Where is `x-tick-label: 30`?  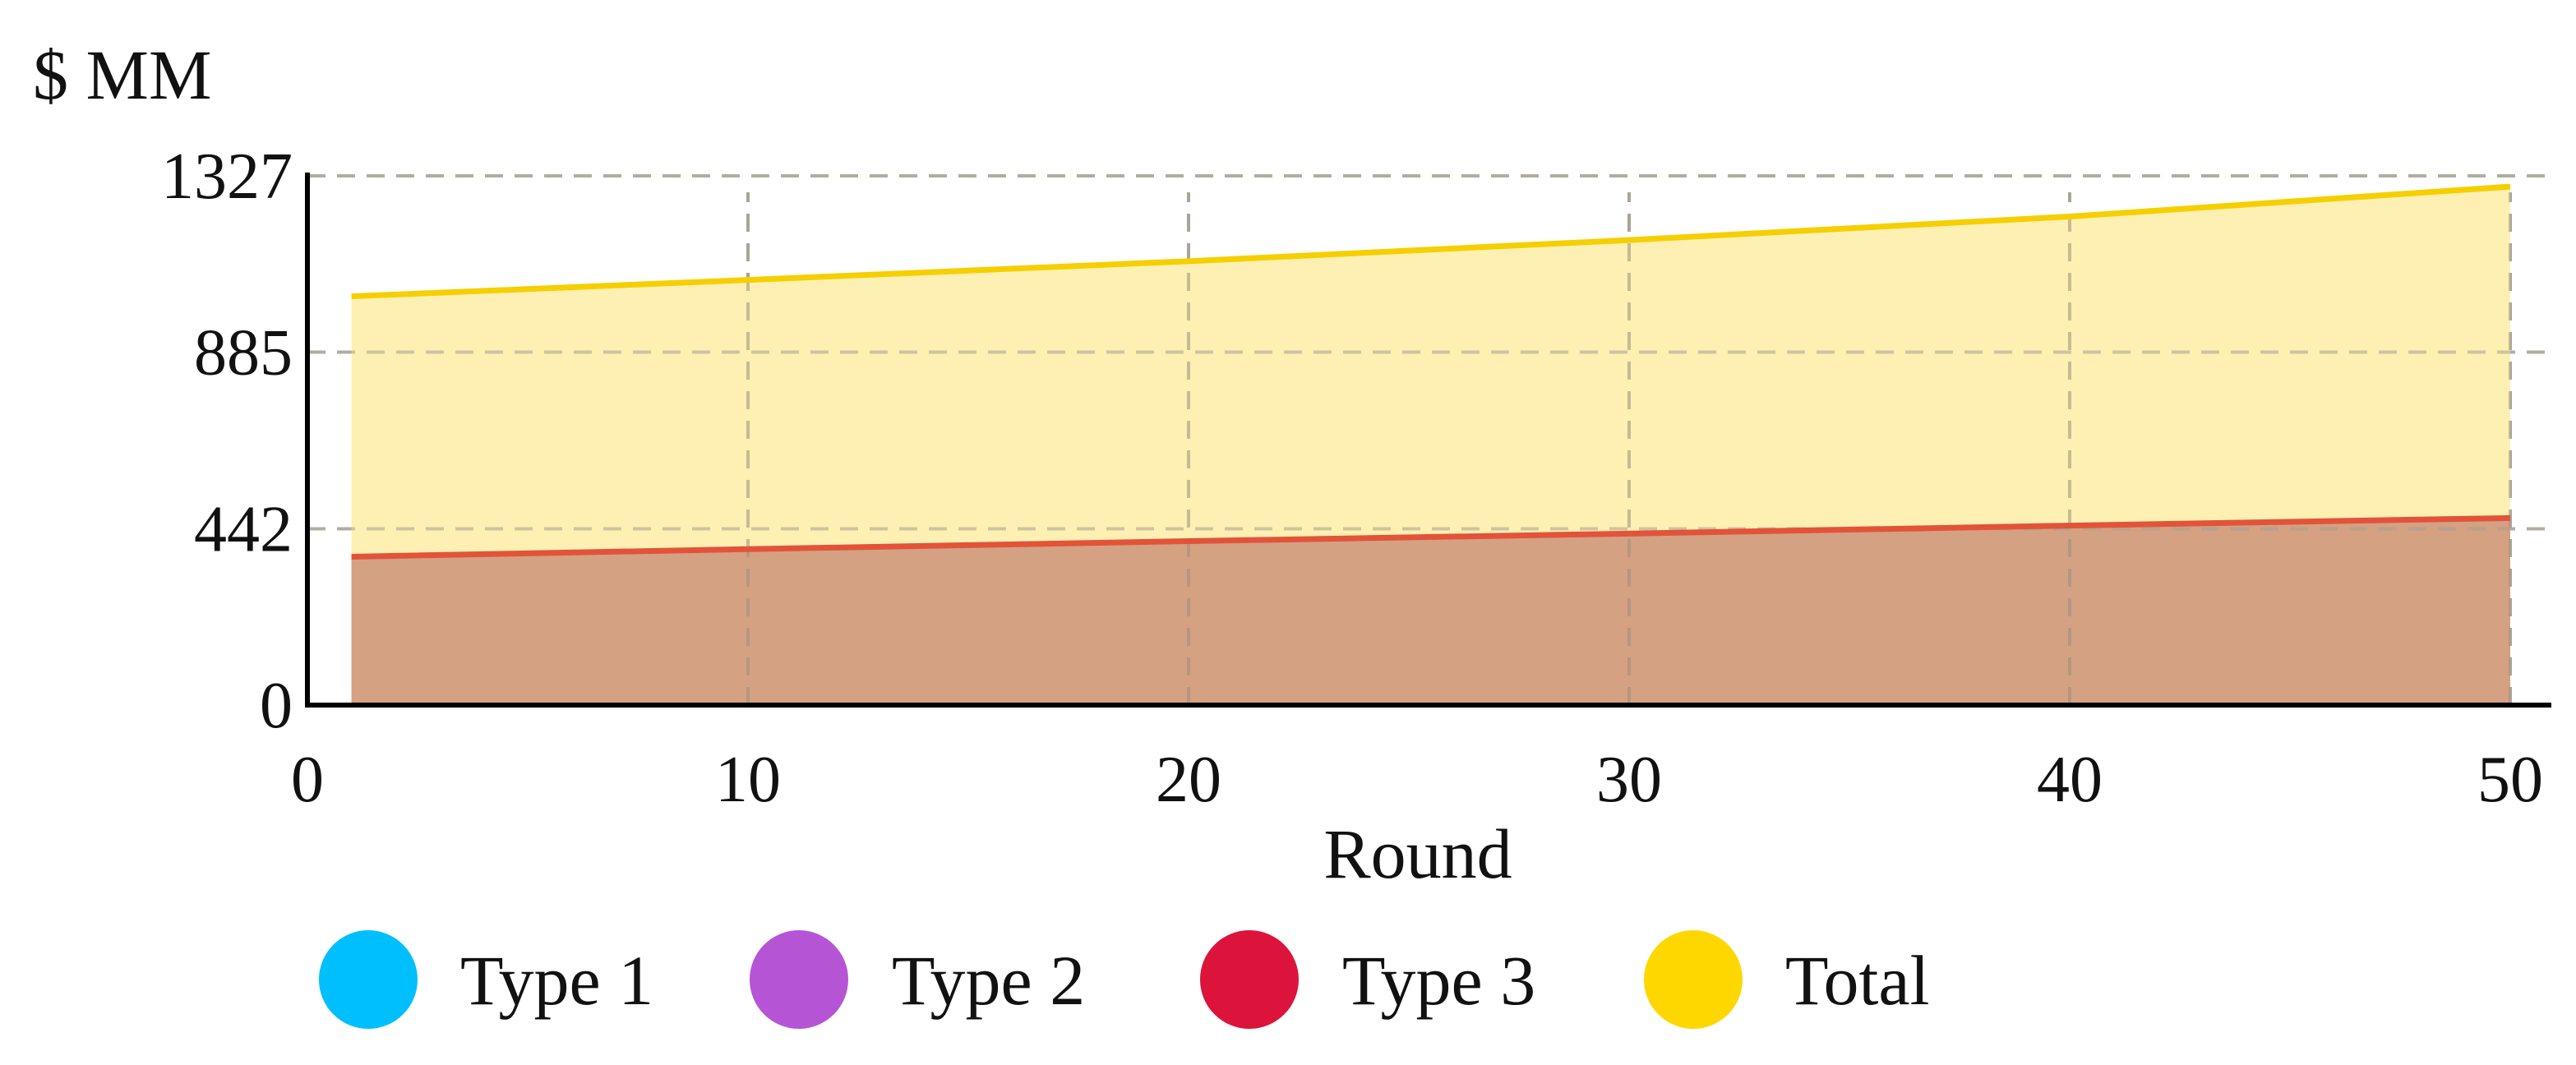 x-tick-label: 30 is located at coordinates (1629, 780).